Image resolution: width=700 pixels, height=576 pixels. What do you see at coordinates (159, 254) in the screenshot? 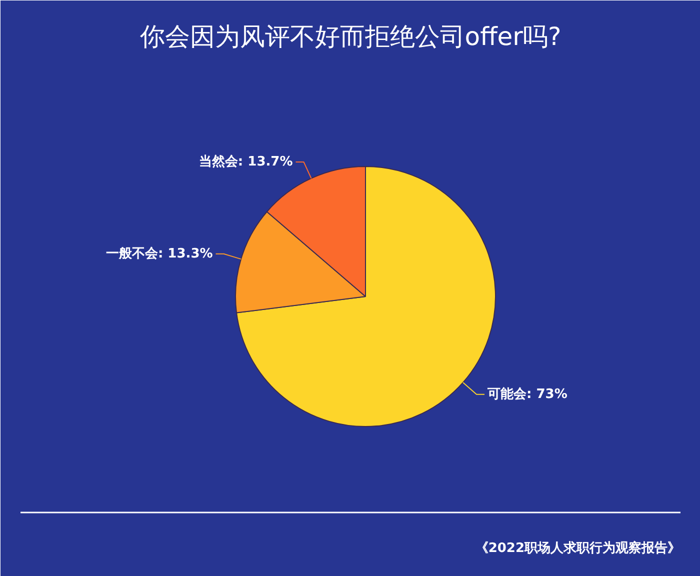
I see `slice-label: 一般不会: 13.3%` at bounding box center [159, 254].